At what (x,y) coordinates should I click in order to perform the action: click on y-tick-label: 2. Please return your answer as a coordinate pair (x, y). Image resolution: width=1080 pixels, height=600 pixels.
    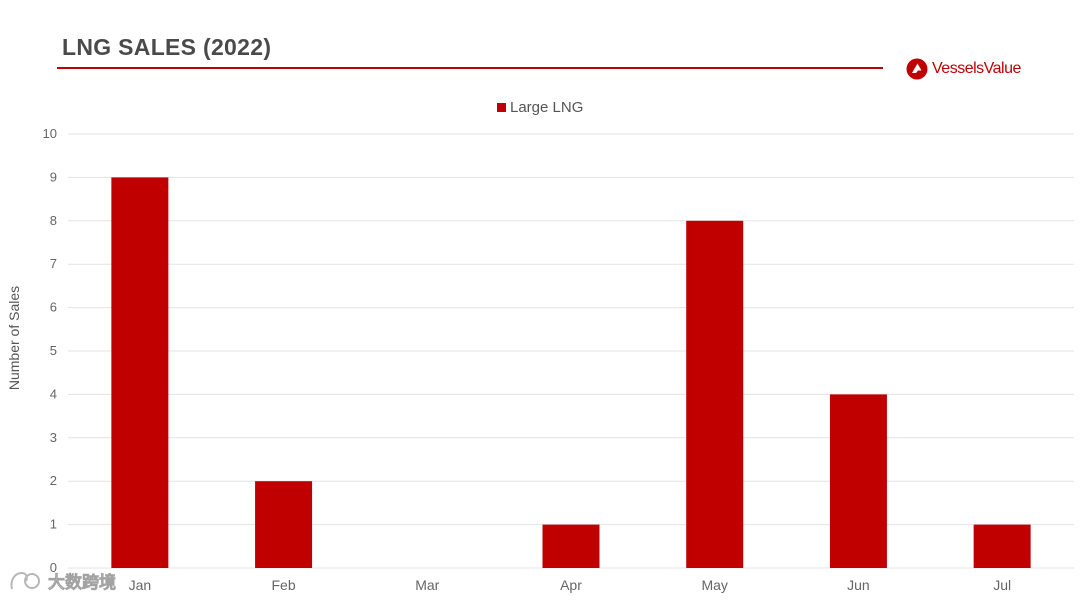
    Looking at the image, I should click on (53, 480).